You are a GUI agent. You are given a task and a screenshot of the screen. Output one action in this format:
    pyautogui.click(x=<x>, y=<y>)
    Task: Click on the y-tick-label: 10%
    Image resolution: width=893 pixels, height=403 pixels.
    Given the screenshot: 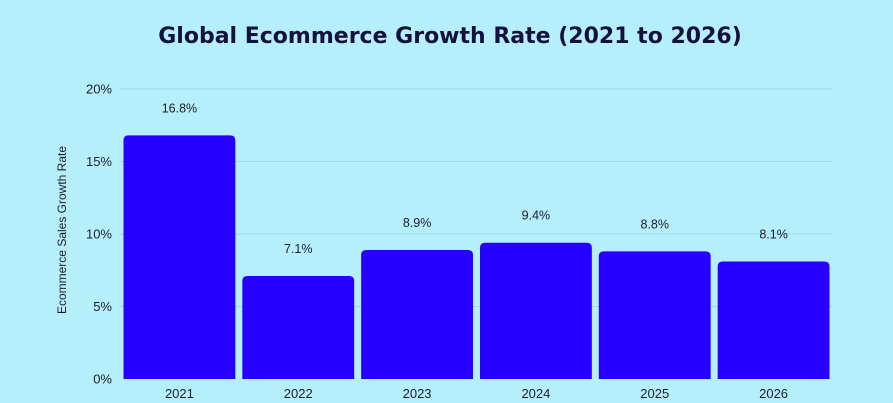 What is the action you would take?
    pyautogui.click(x=99, y=234)
    